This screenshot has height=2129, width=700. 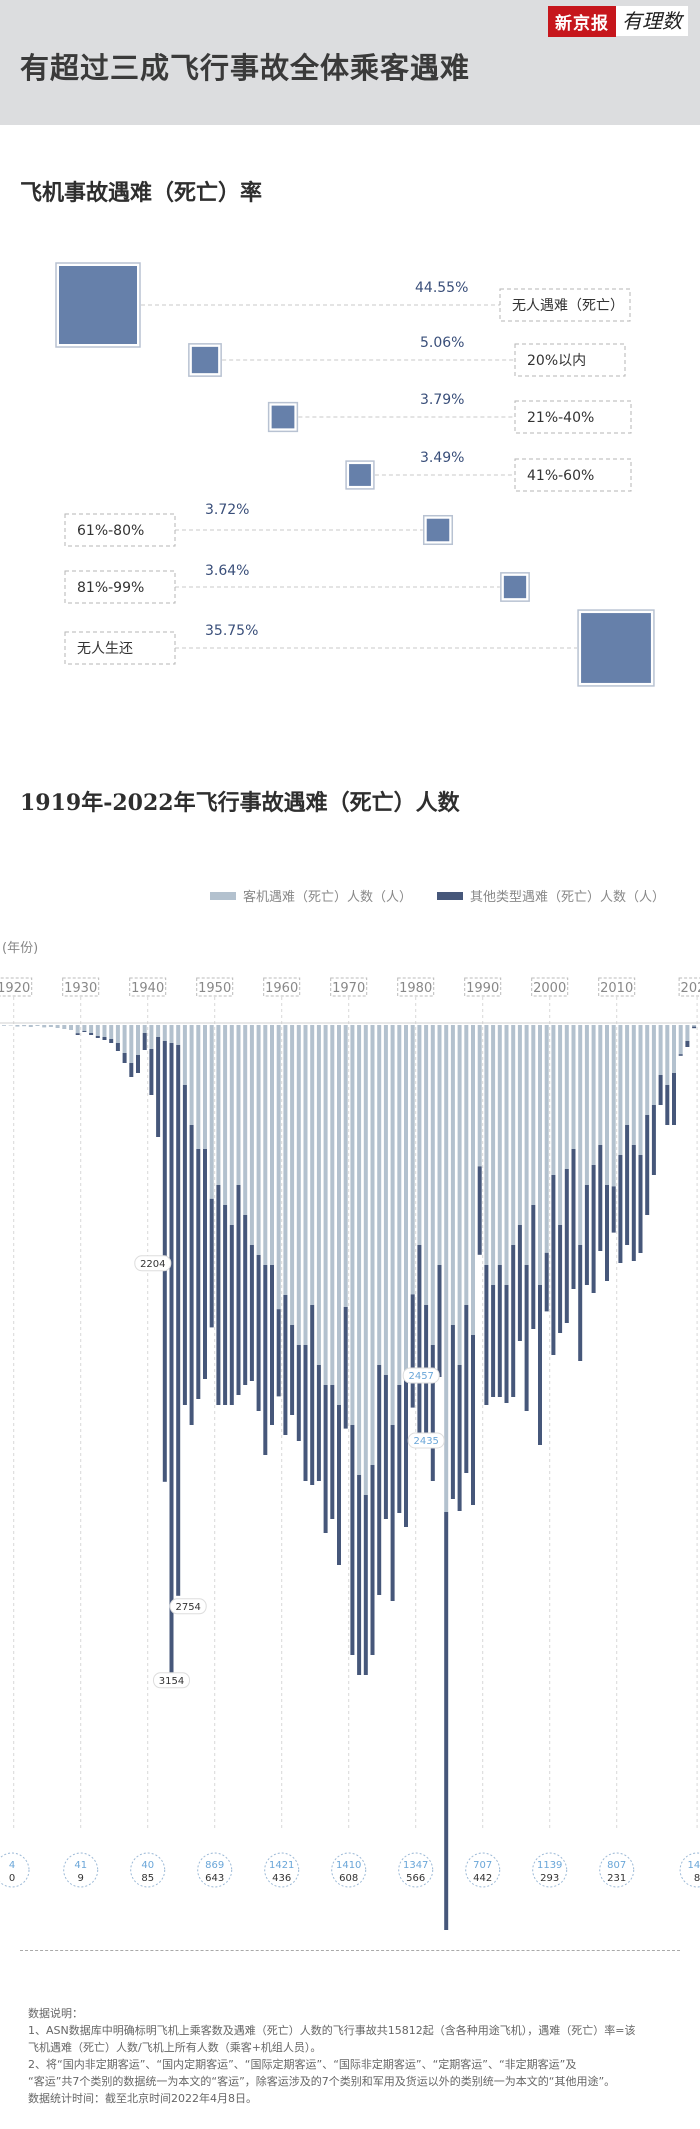 What do you see at coordinates (281, 1865) in the screenshot?
I see `decade-passenger-value: 1421` at bounding box center [281, 1865].